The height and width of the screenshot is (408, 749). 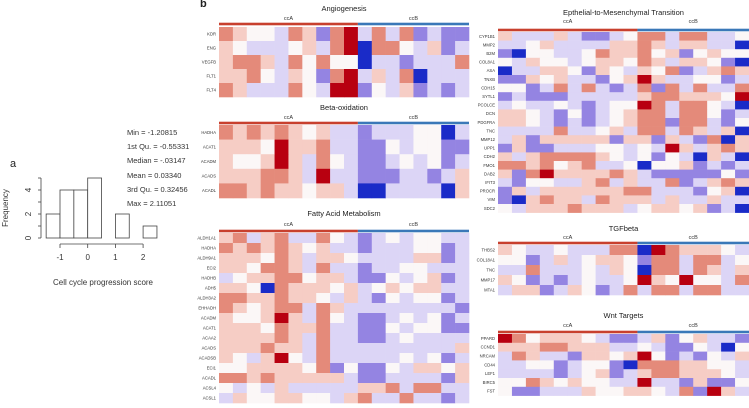 I want to click on group-bar-ccA, so click(x=288, y=231).